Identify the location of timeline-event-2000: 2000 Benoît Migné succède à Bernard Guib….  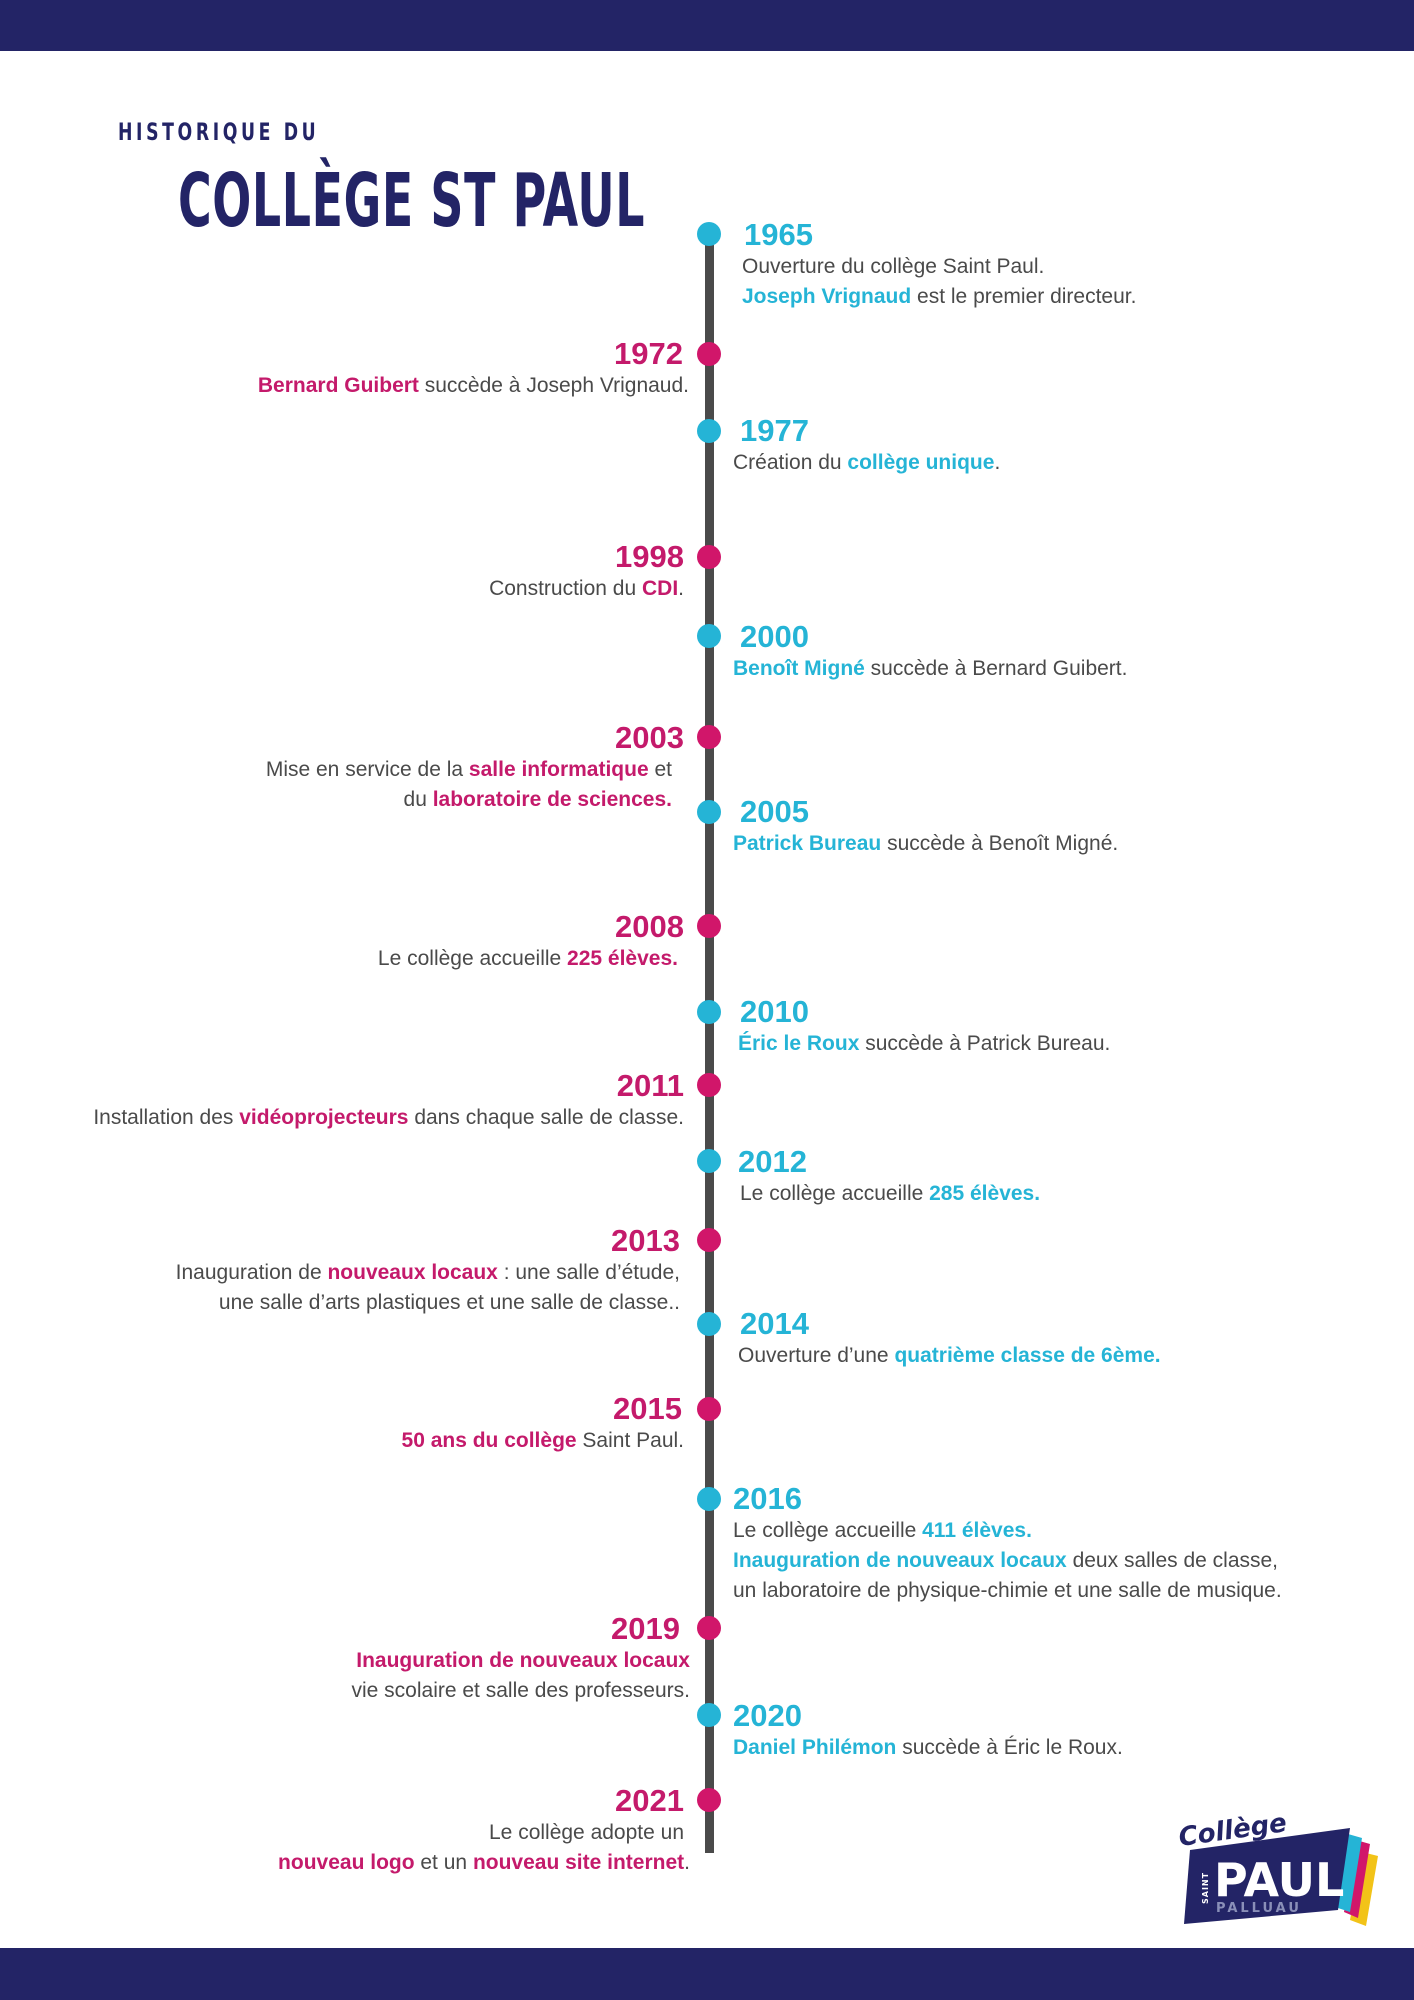
(930, 652).